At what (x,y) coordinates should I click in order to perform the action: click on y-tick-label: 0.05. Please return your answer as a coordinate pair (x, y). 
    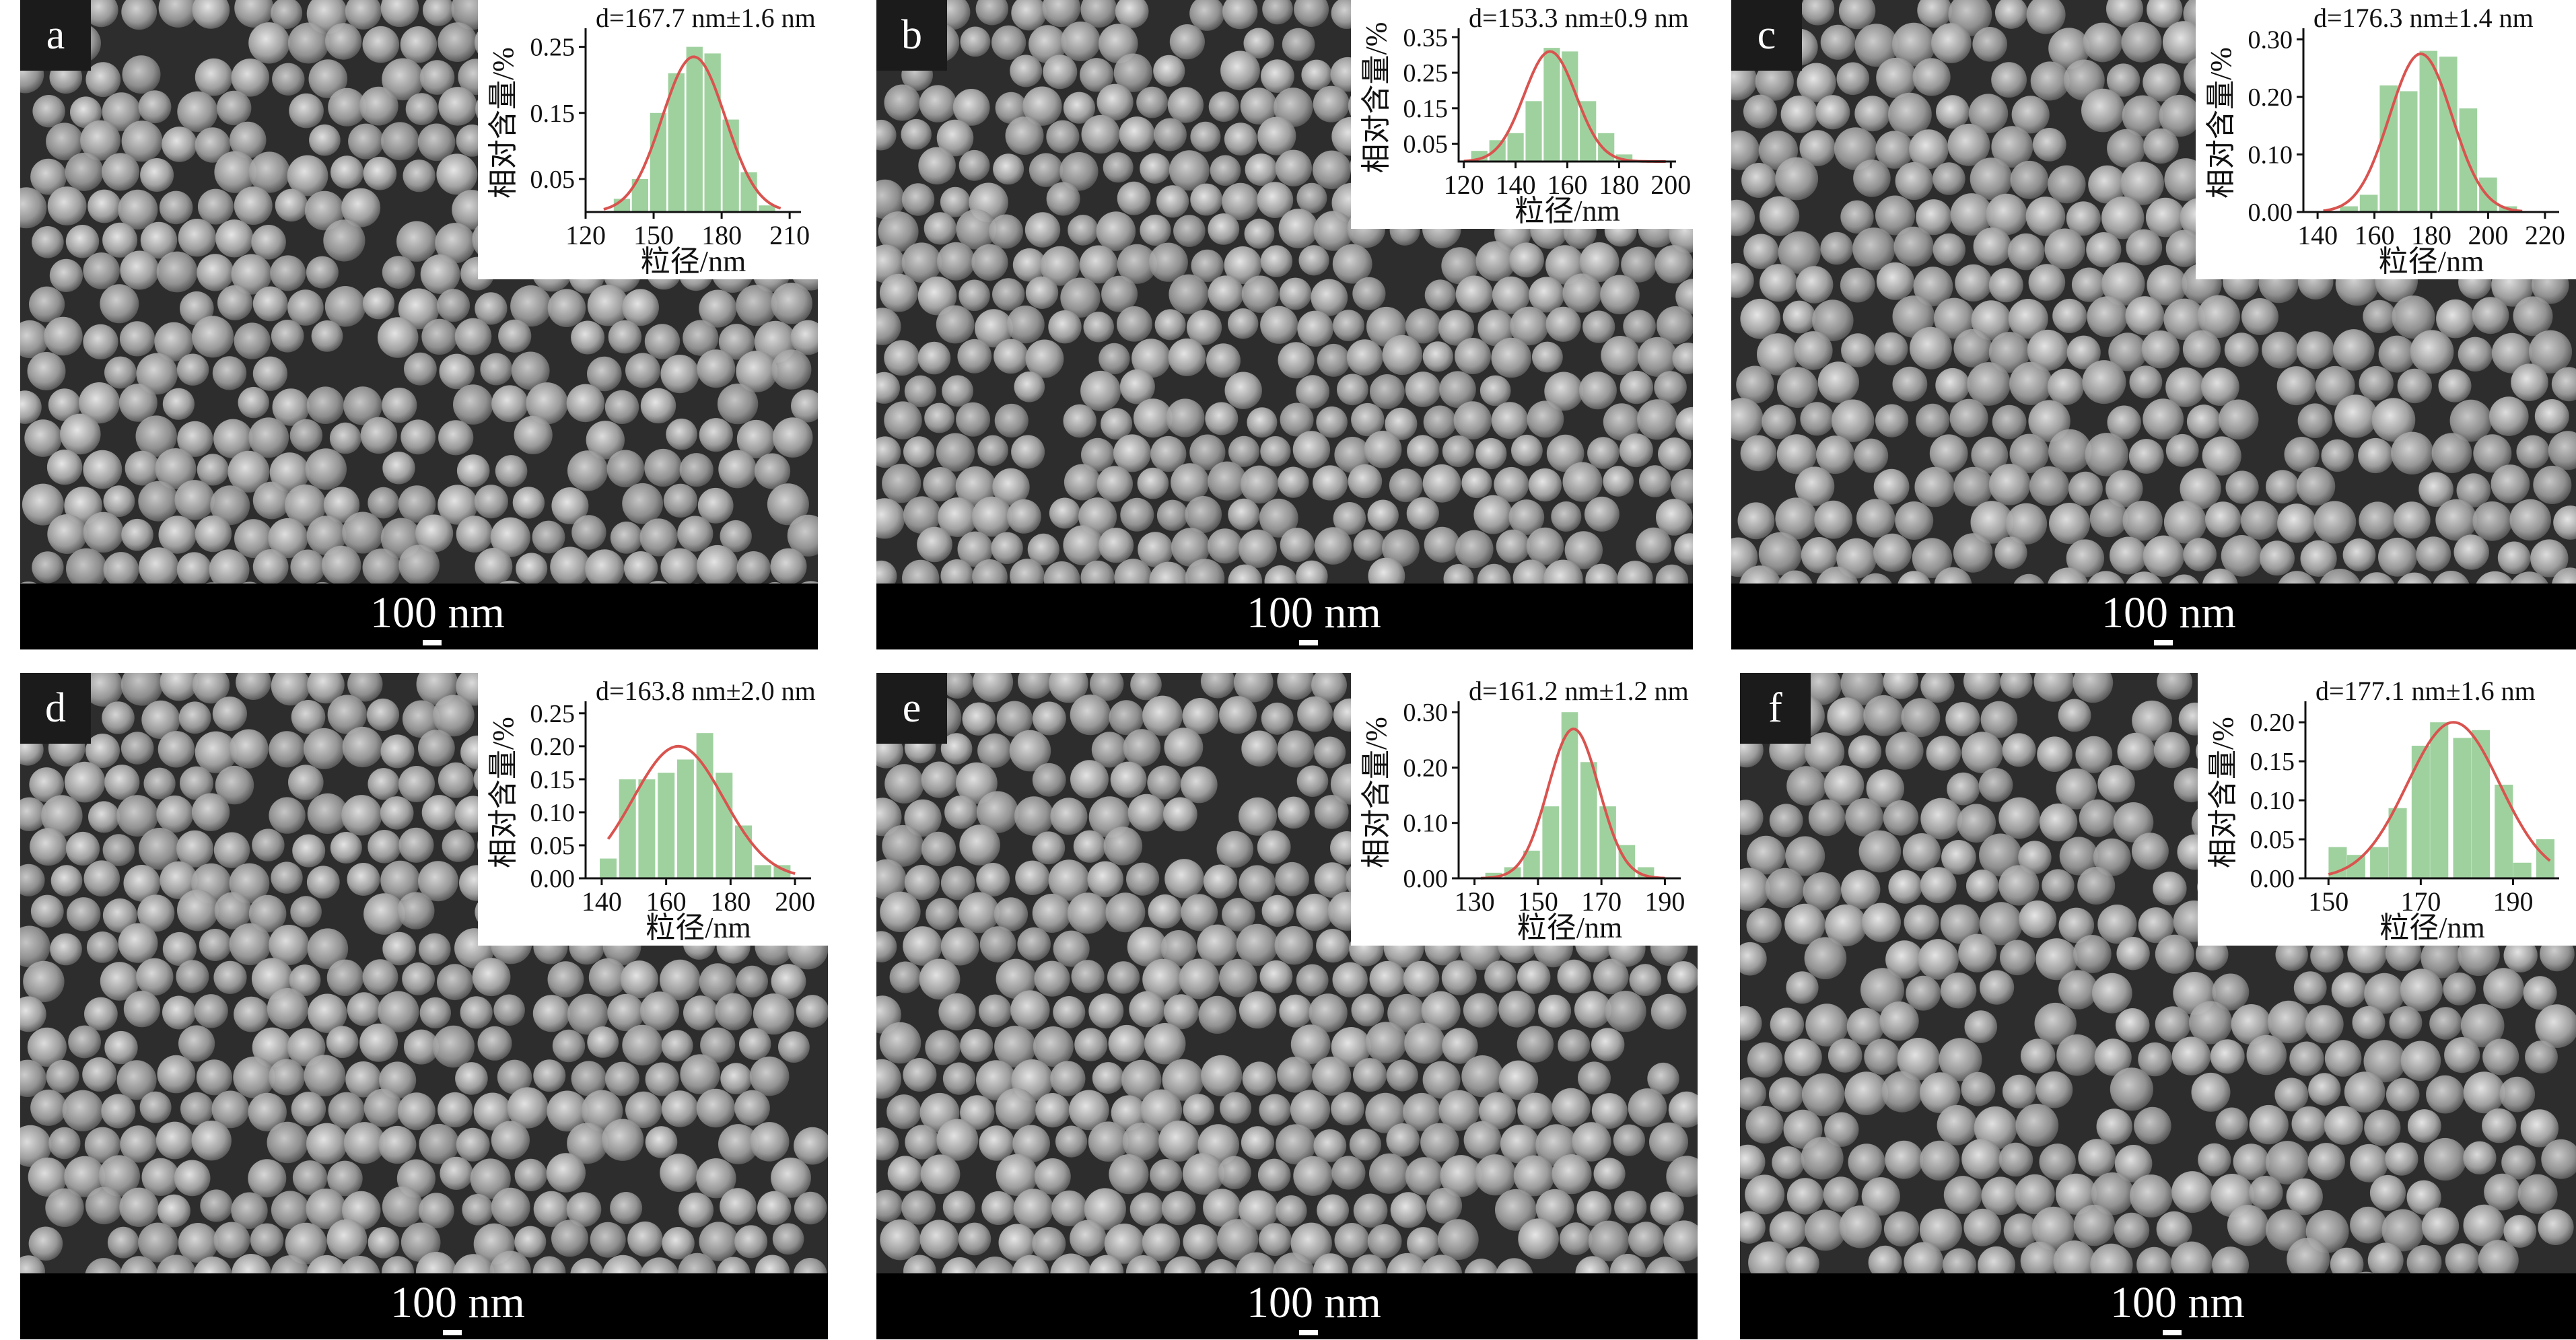
    Looking at the image, I should click on (553, 846).